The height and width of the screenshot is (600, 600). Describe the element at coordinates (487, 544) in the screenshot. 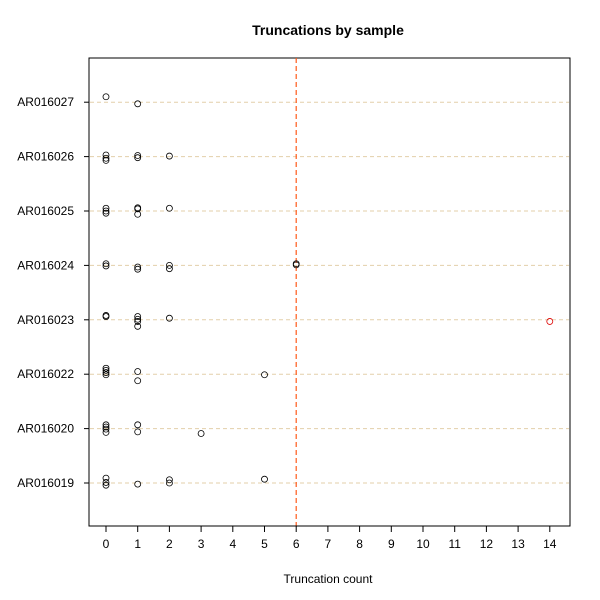

I see `x-tick-label: 12` at that location.